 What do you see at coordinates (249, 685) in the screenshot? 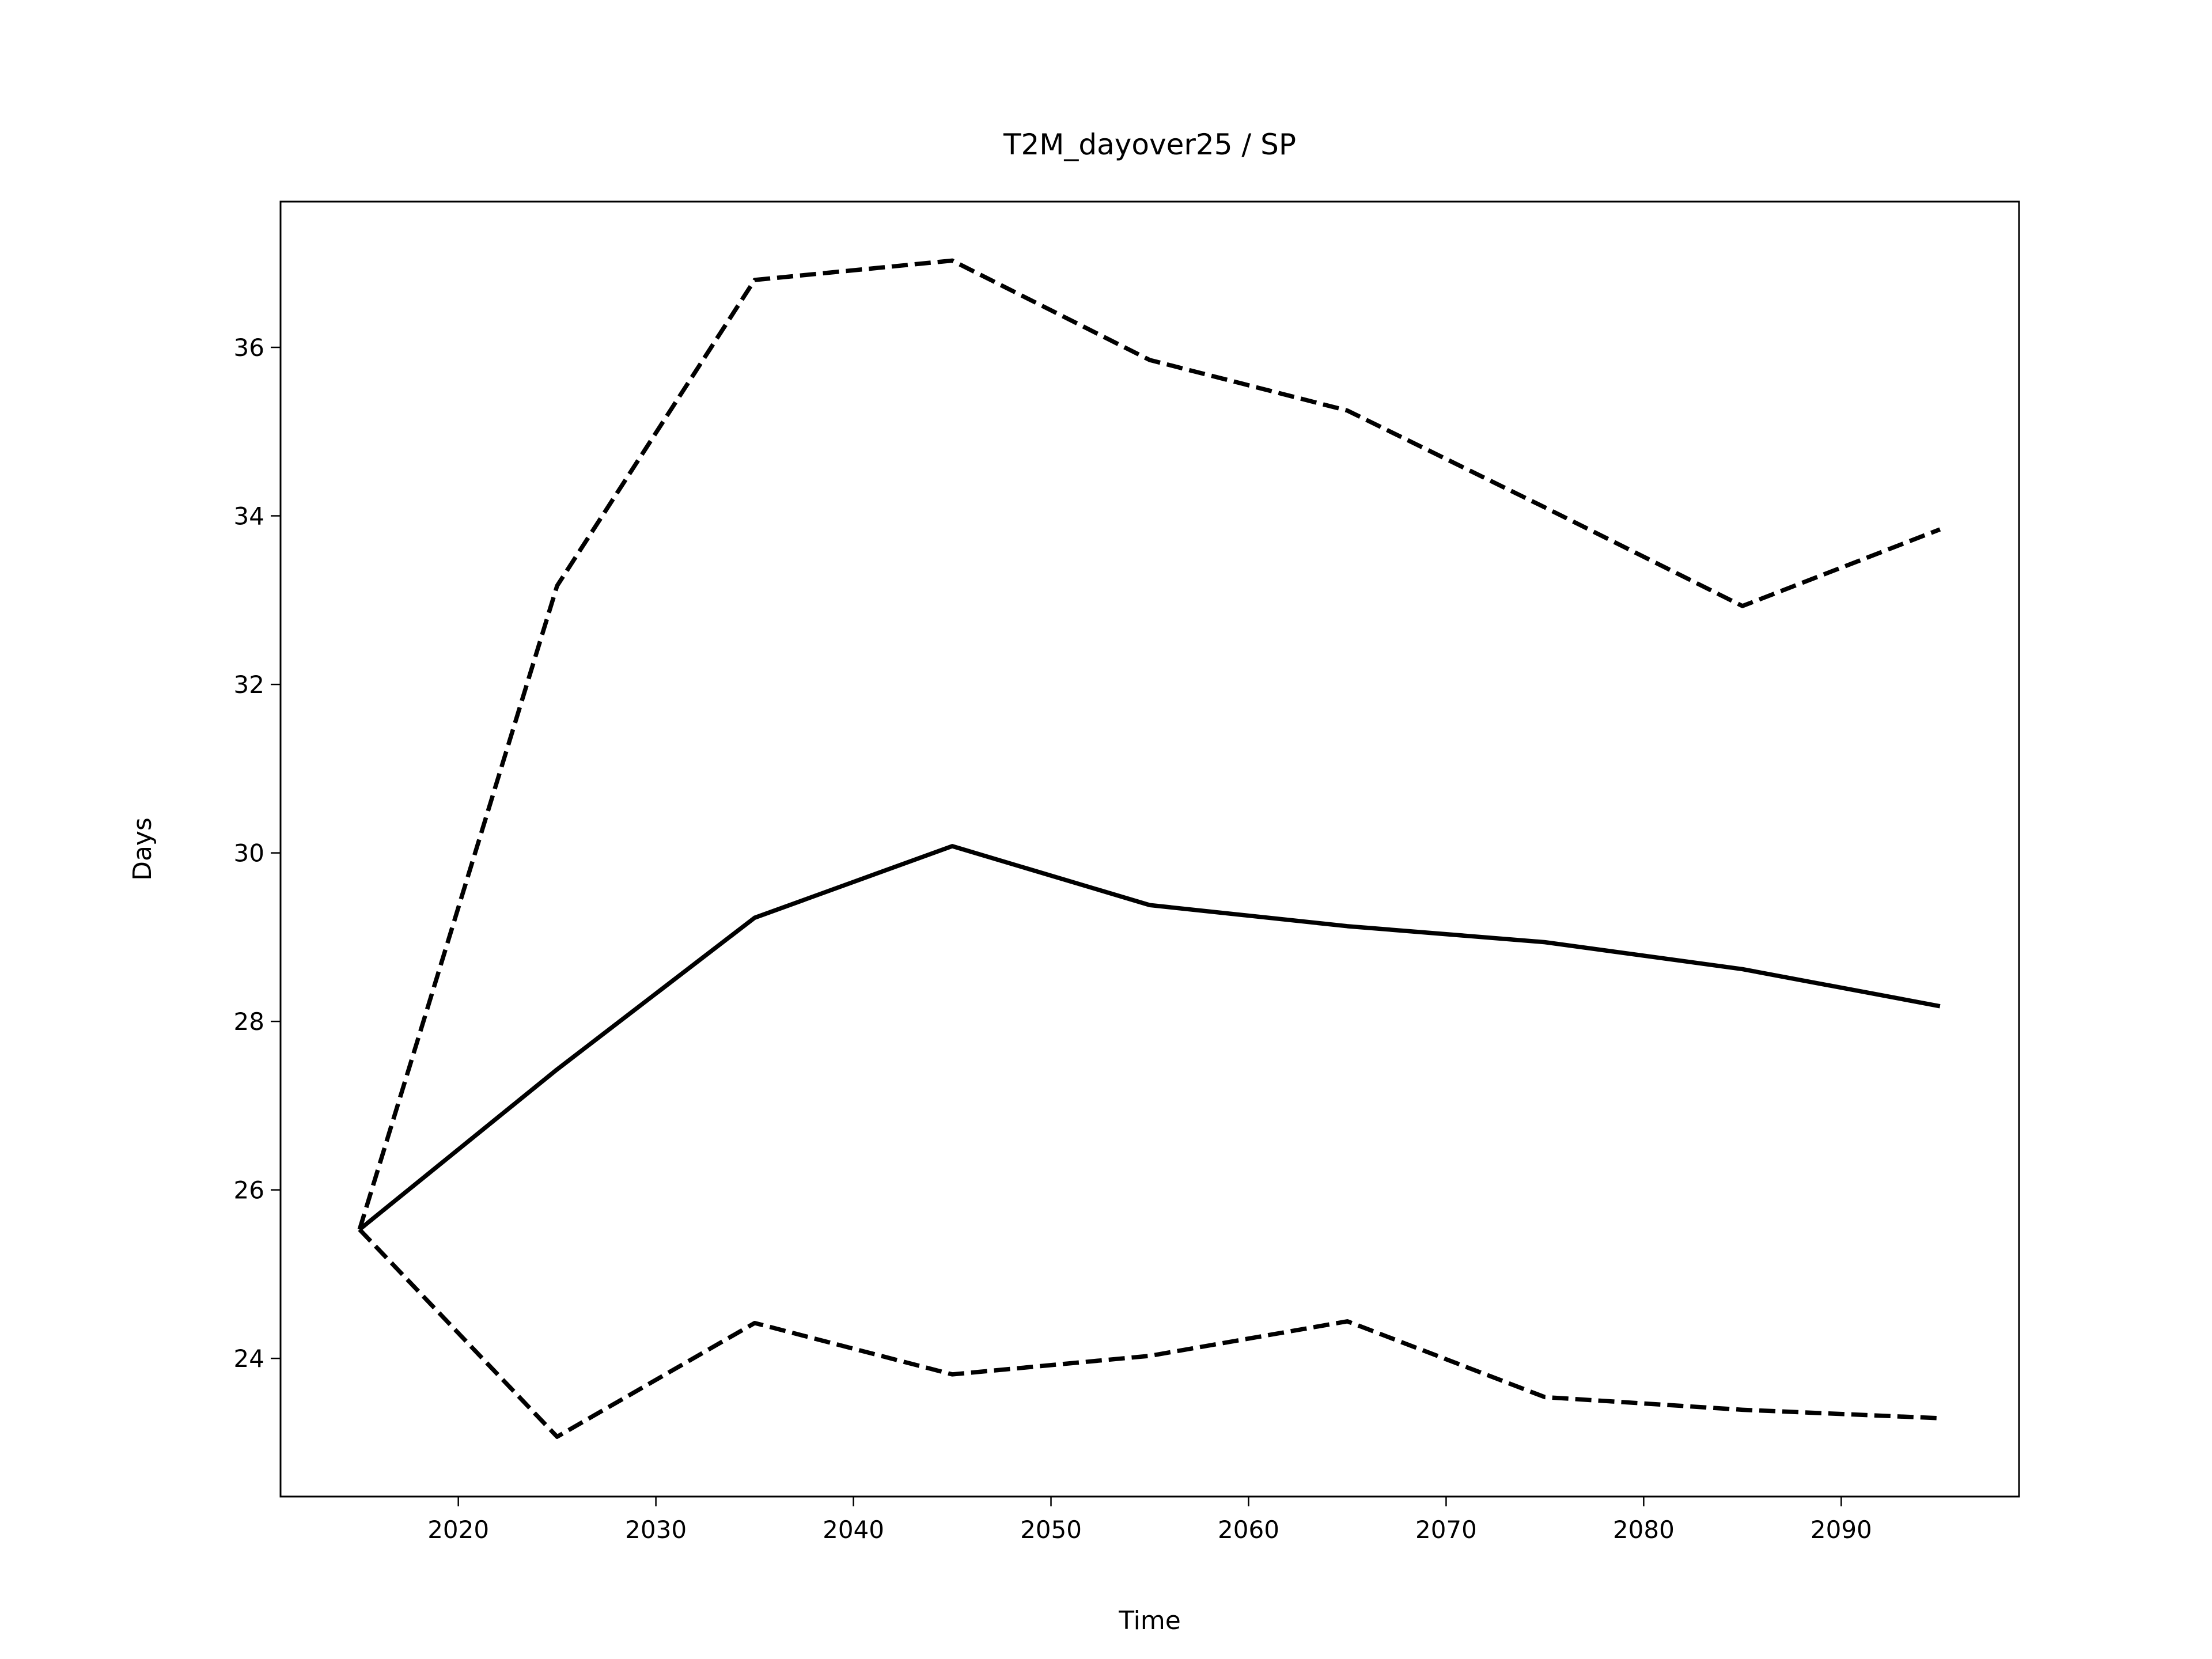
I see `y-tick-label: 32` at bounding box center [249, 685].